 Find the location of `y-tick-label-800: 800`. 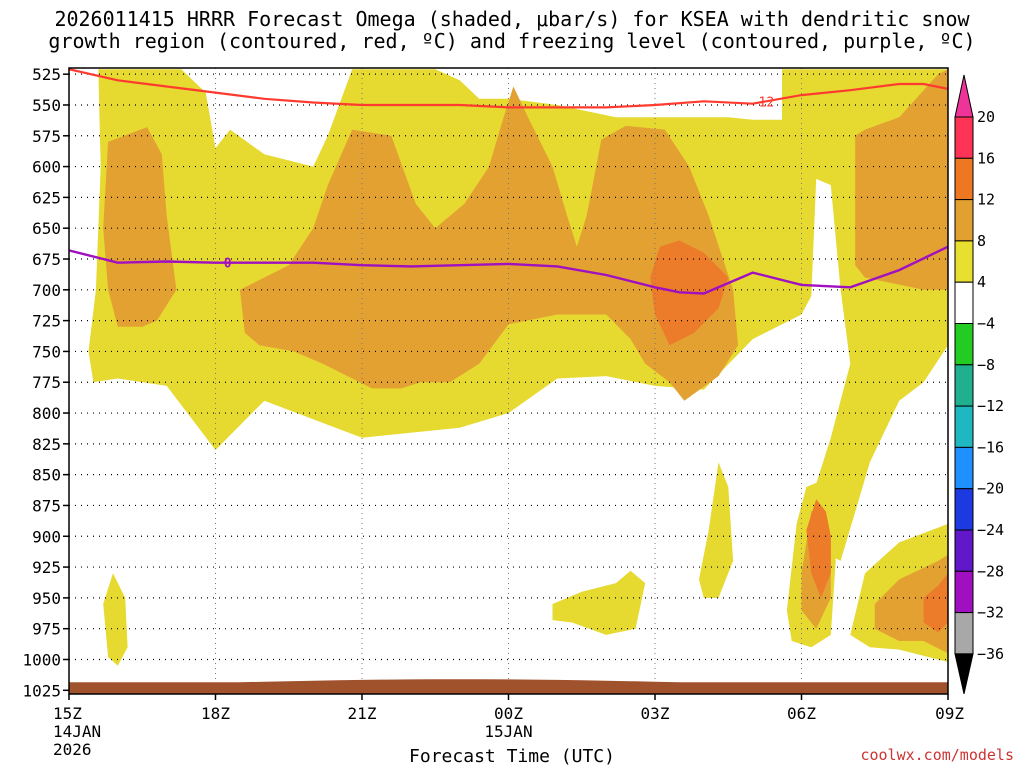

y-tick-label-800: 800 is located at coordinates (46, 413).